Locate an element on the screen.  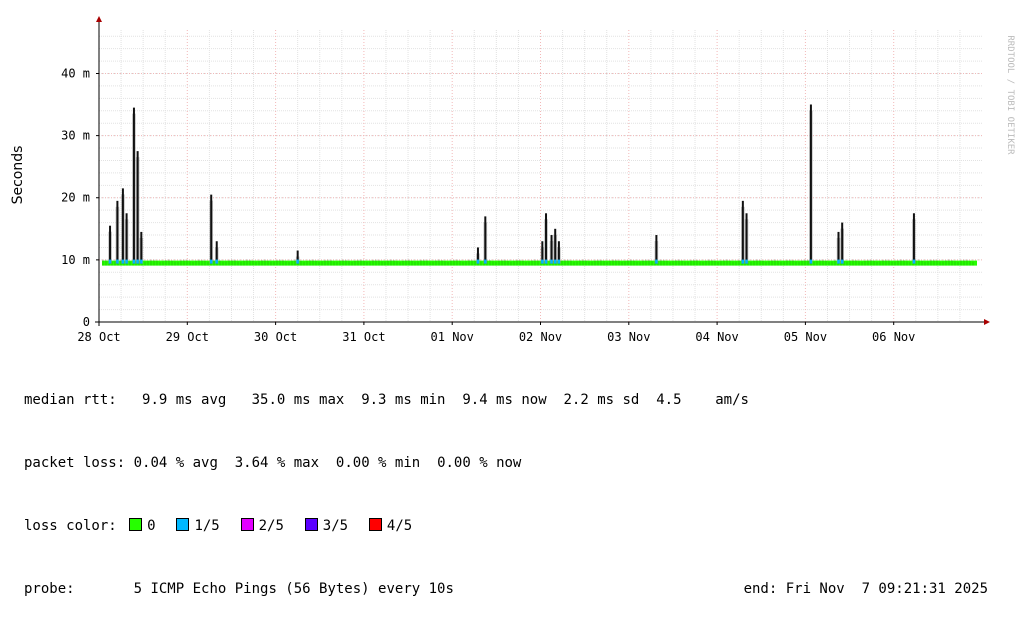
x-tick-label: 28 Oct is located at coordinates (98, 337).